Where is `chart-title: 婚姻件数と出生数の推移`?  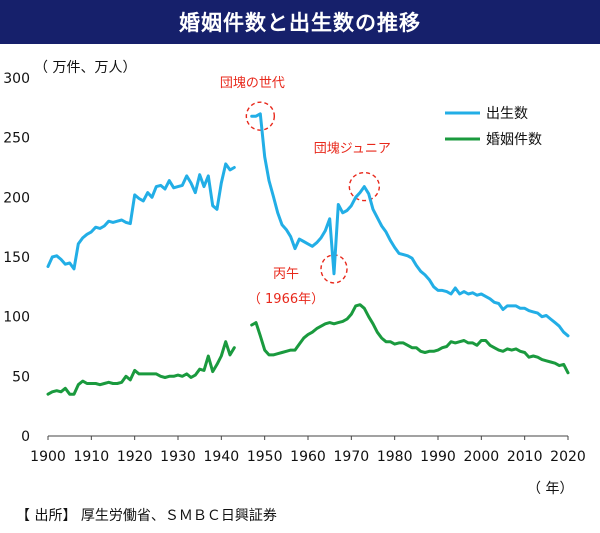
chart-title: 婚姻件数と出生数の推移 is located at coordinates (300, 23).